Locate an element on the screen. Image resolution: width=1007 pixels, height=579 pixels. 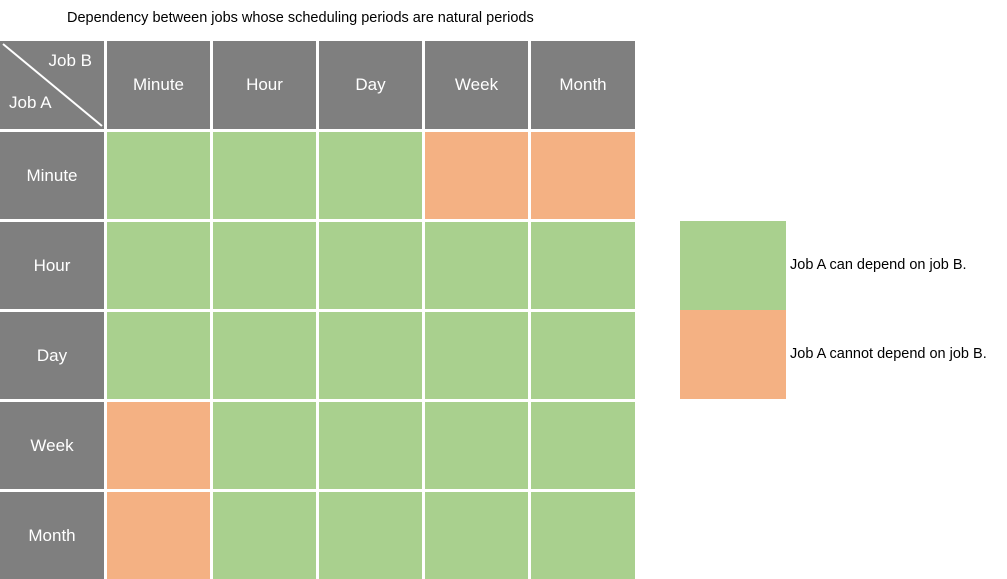
row-axis-label: Job A is located at coordinates (30, 102).